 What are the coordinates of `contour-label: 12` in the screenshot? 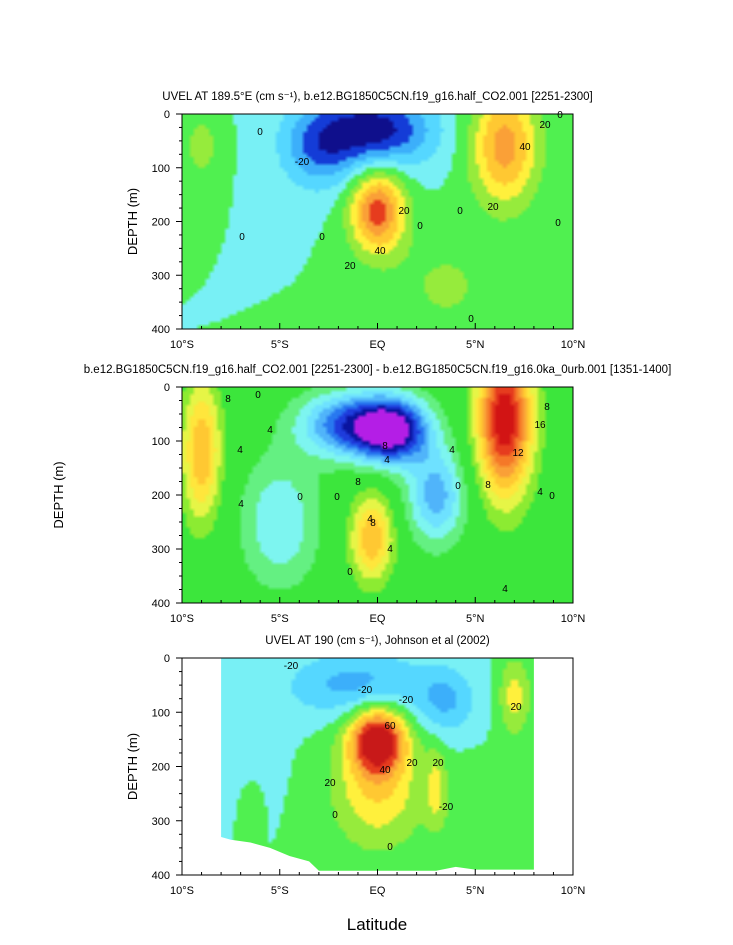 It's located at (518, 453).